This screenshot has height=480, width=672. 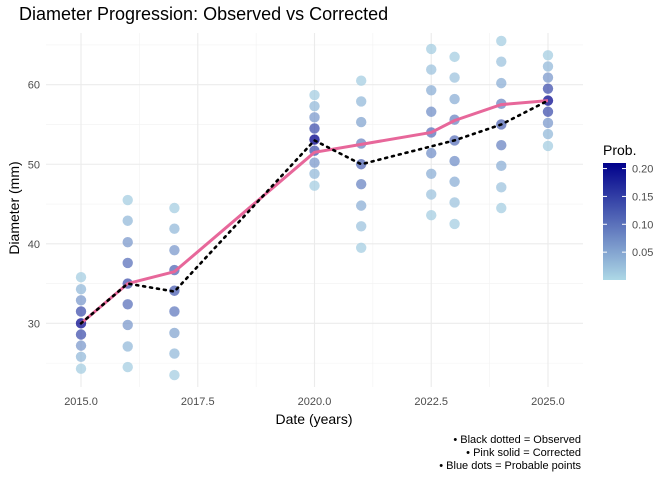 I want to click on y-axis-ticks: 30 40 50 60, so click(x=34, y=205).